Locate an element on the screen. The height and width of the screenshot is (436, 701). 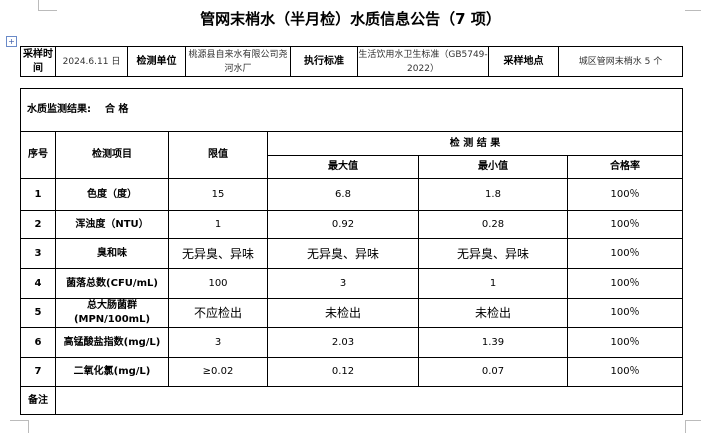
result-summary: 水质监测结果: 合 格 is located at coordinates (351, 110).